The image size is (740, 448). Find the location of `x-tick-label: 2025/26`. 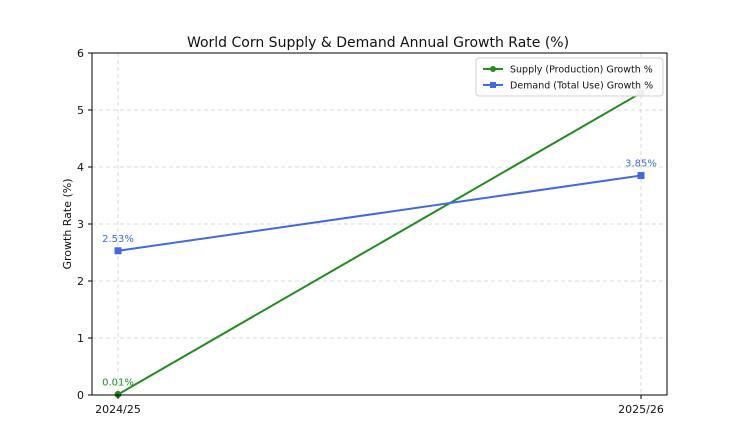

x-tick-label: 2025/26 is located at coordinates (641, 409).